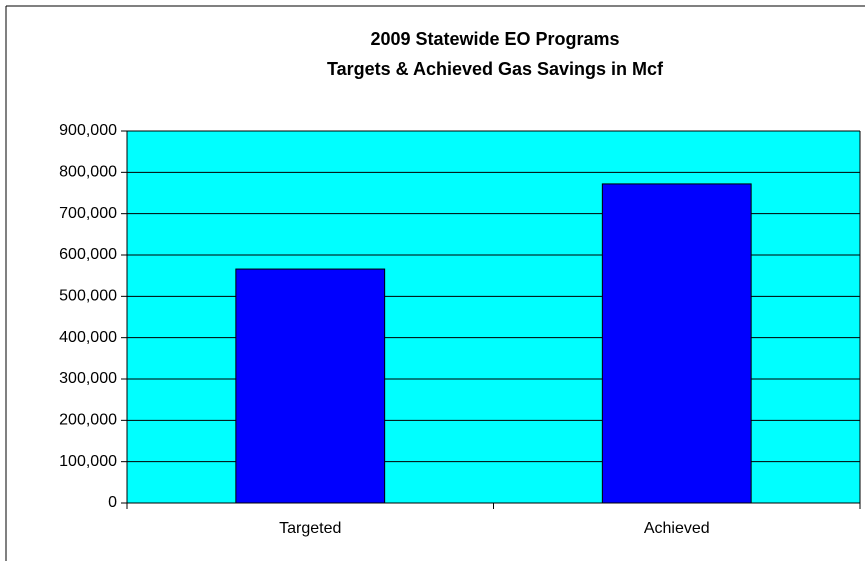 The image size is (865, 561). I want to click on chart-title: 2009 Statewide EO Programs, so click(494, 39).